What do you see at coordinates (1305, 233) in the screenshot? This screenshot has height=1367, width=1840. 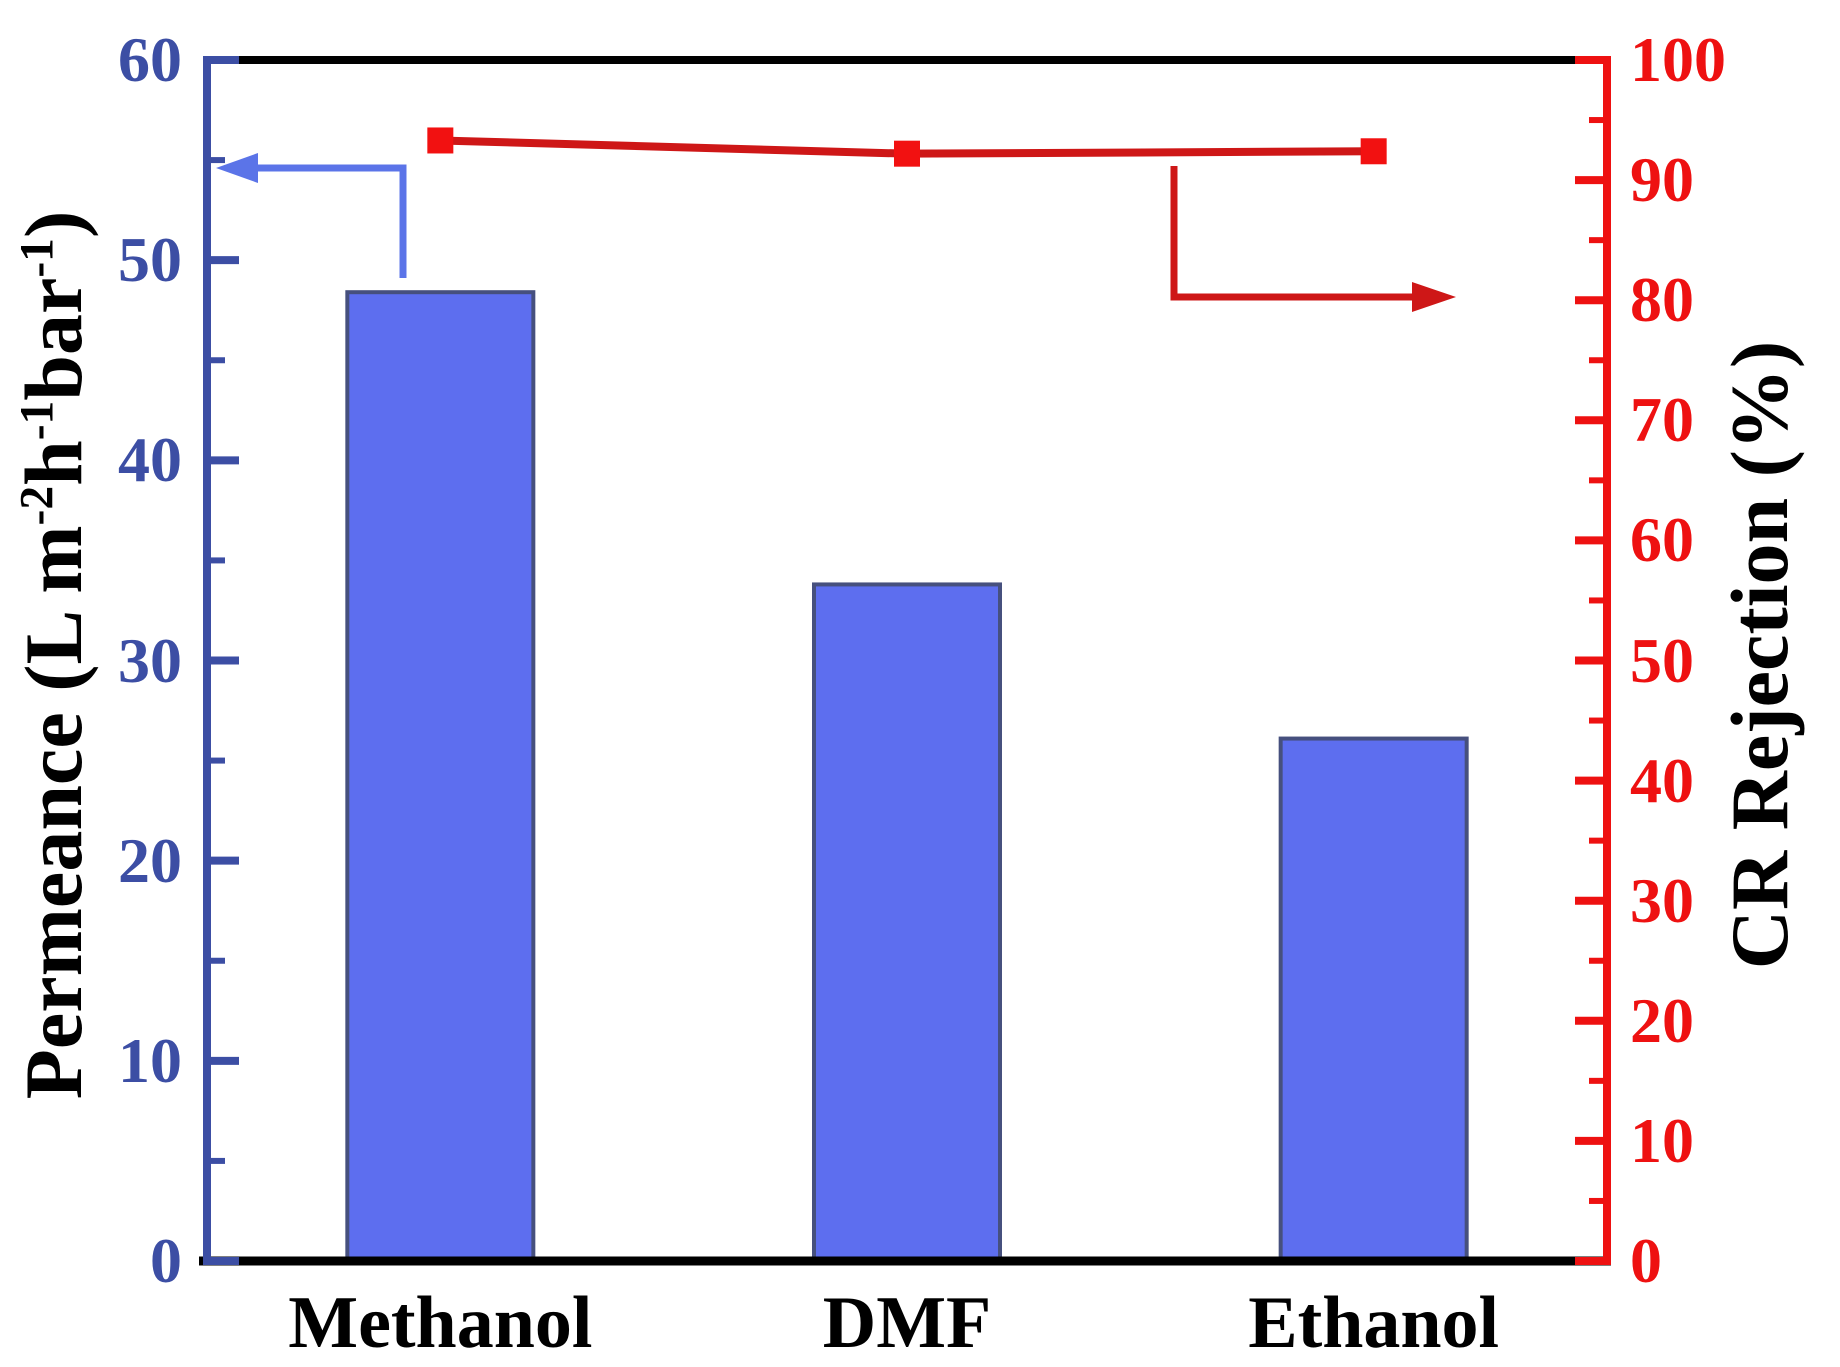 I see `right-axis-pointer-line` at bounding box center [1305, 233].